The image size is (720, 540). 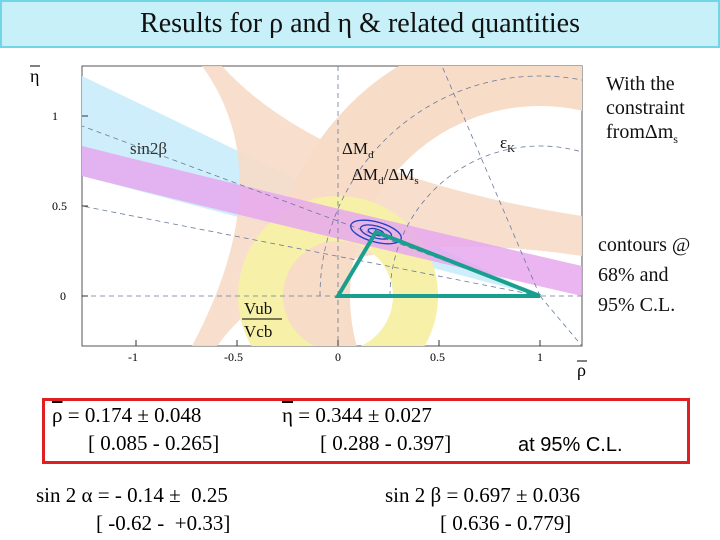 What do you see at coordinates (59, 206) in the screenshot?
I see `y-tick: 0.5` at bounding box center [59, 206].